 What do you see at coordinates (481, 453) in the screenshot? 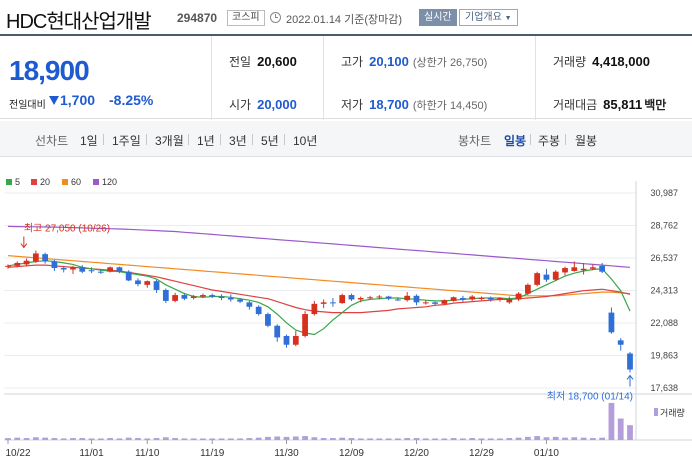
I see `x-tick-label: 12/29` at bounding box center [481, 453].